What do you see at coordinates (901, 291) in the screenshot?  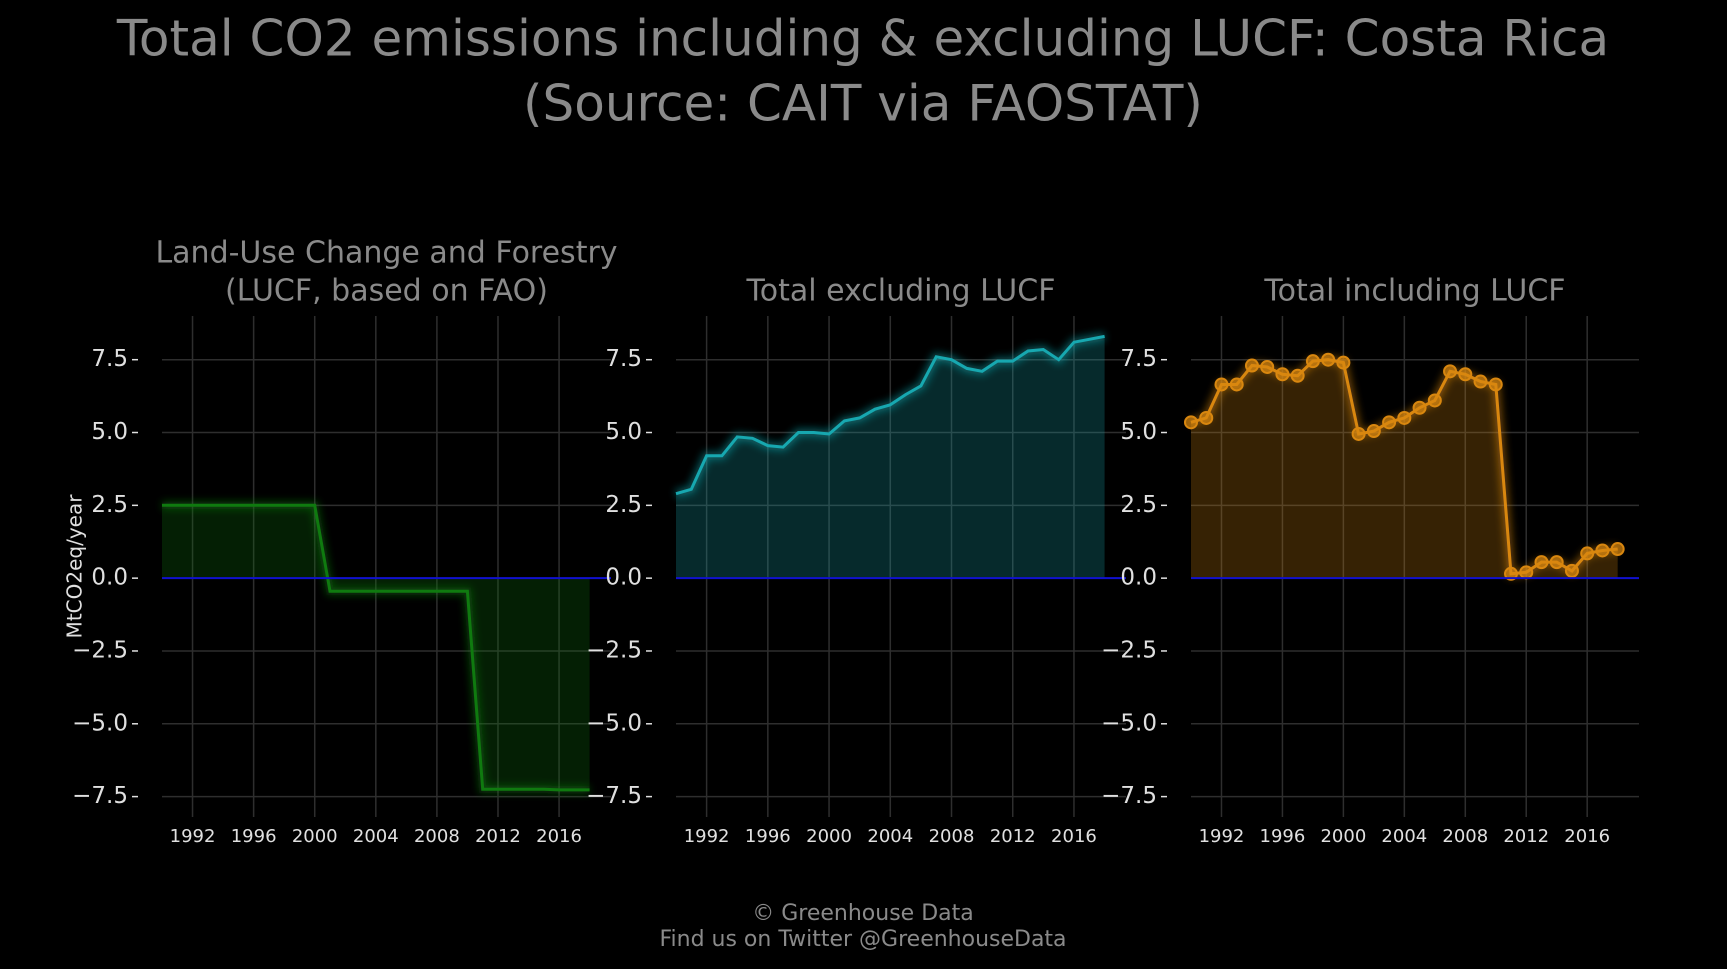 I see `panel-title: Total excluding LUCF` at bounding box center [901, 291].